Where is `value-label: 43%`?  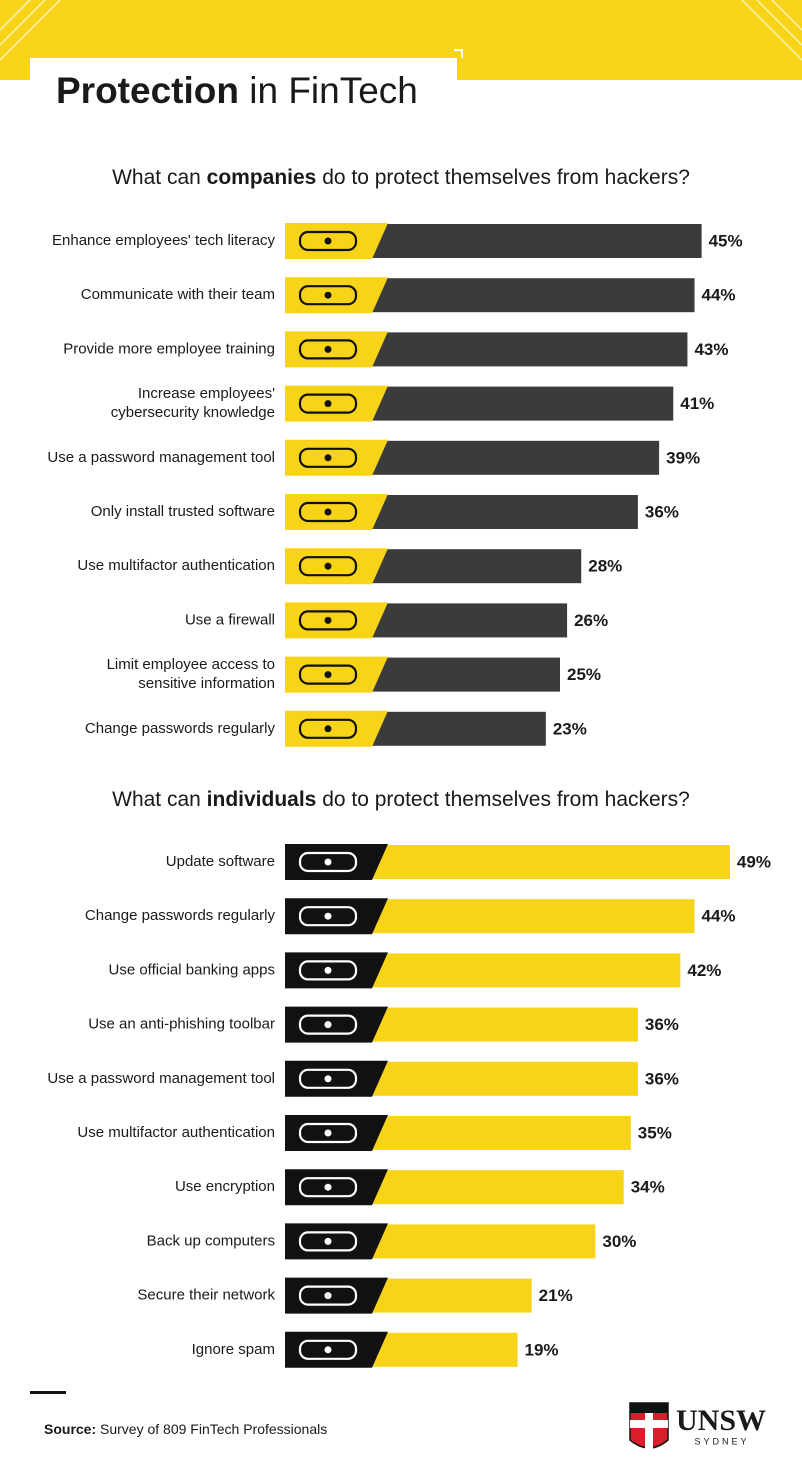 value-label: 43% is located at coordinates (711, 349).